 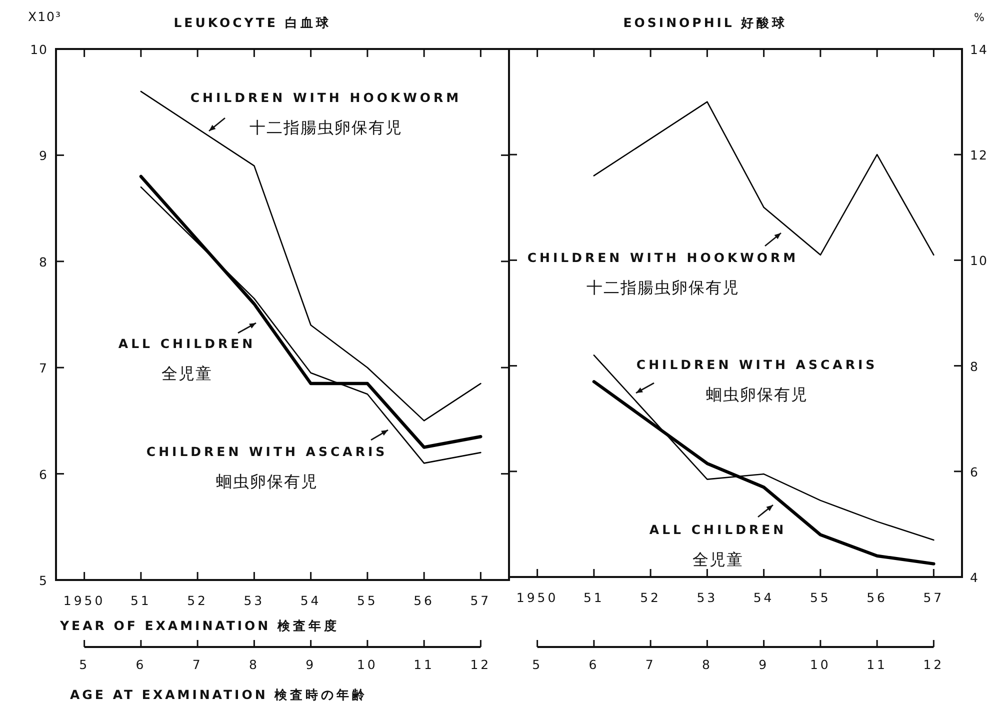 I want to click on chart-title: LEUKOCYTE 白血球, so click(x=253, y=22).